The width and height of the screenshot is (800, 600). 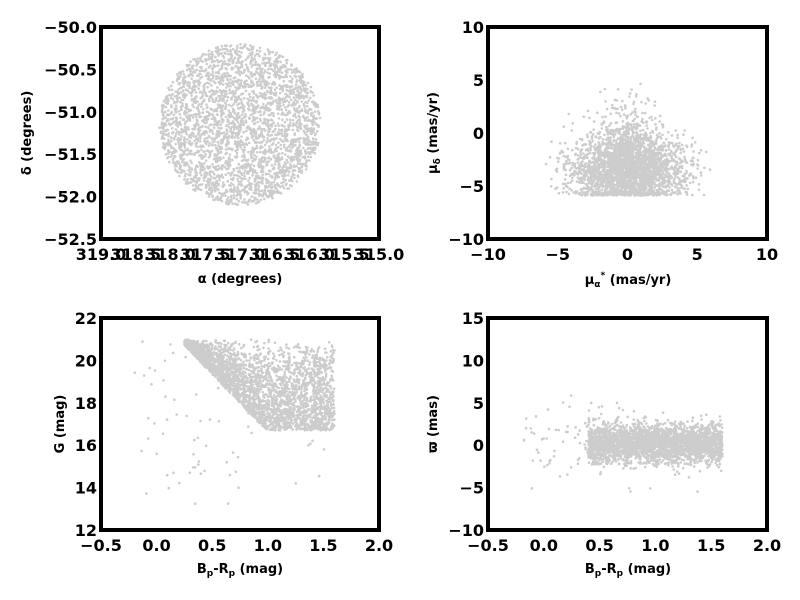 I want to click on x-tick-label: −5, so click(x=557, y=254).